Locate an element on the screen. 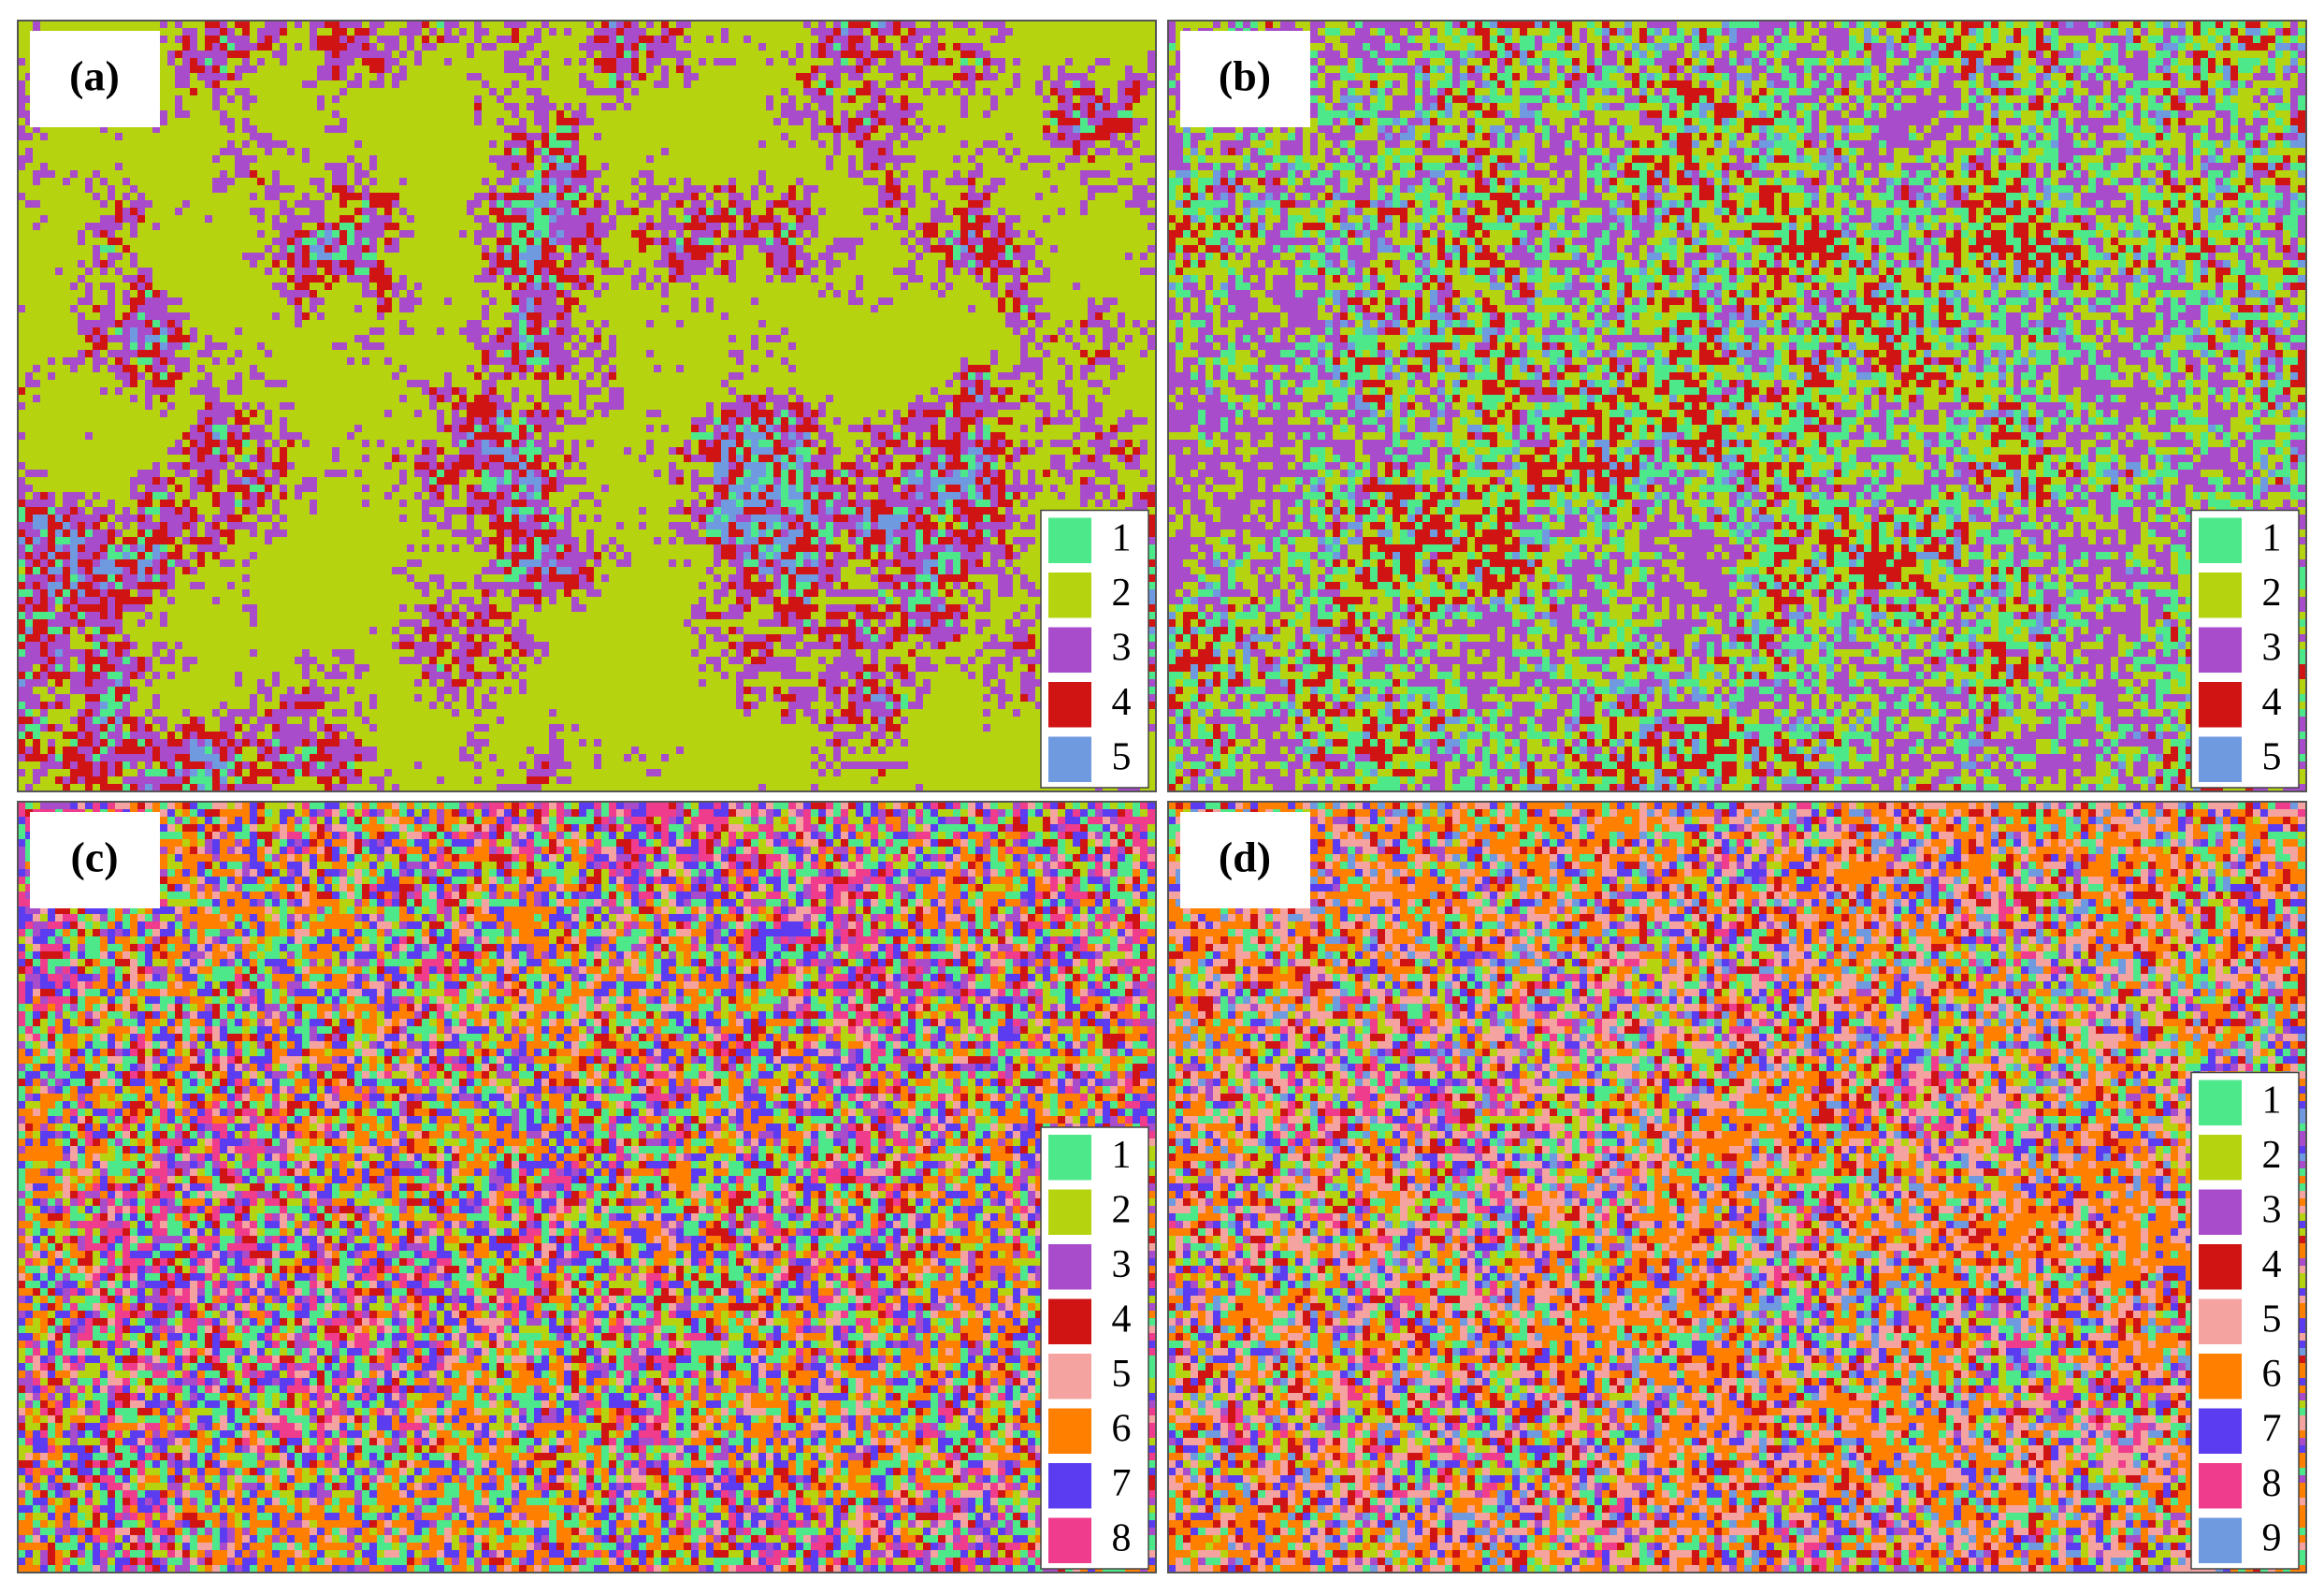 Image resolution: width=2324 pixels, height=1595 pixels. panel-label: (d) is located at coordinates (1245, 857).